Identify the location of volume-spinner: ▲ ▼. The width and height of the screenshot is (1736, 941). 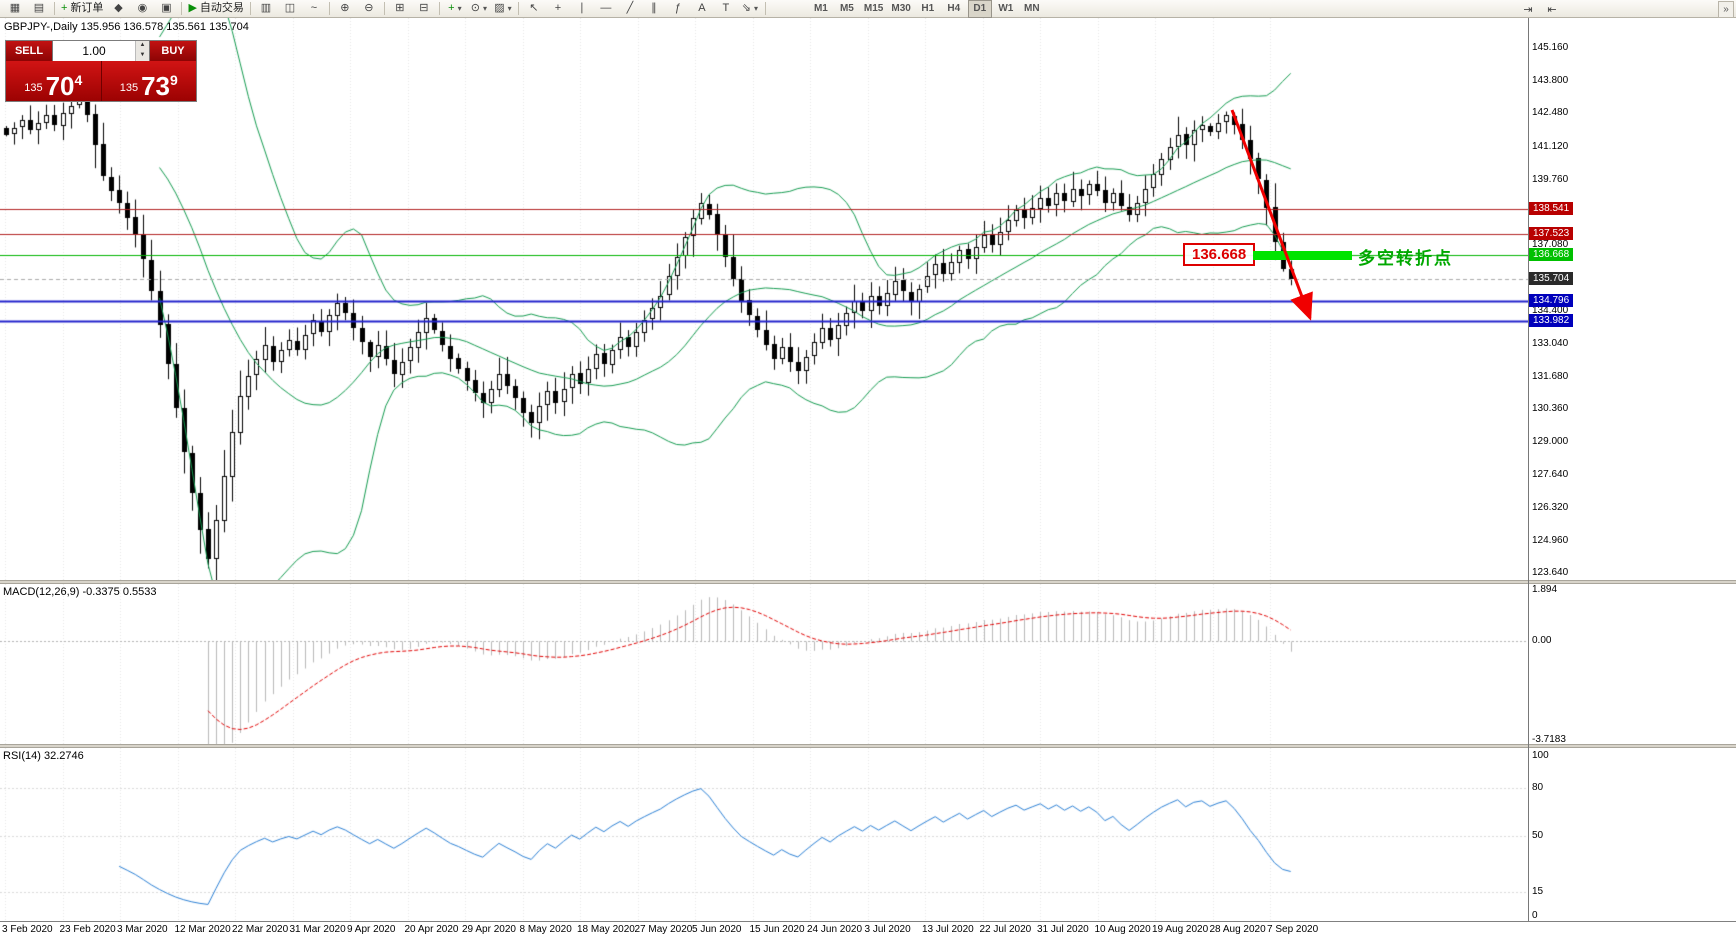
(142, 51).